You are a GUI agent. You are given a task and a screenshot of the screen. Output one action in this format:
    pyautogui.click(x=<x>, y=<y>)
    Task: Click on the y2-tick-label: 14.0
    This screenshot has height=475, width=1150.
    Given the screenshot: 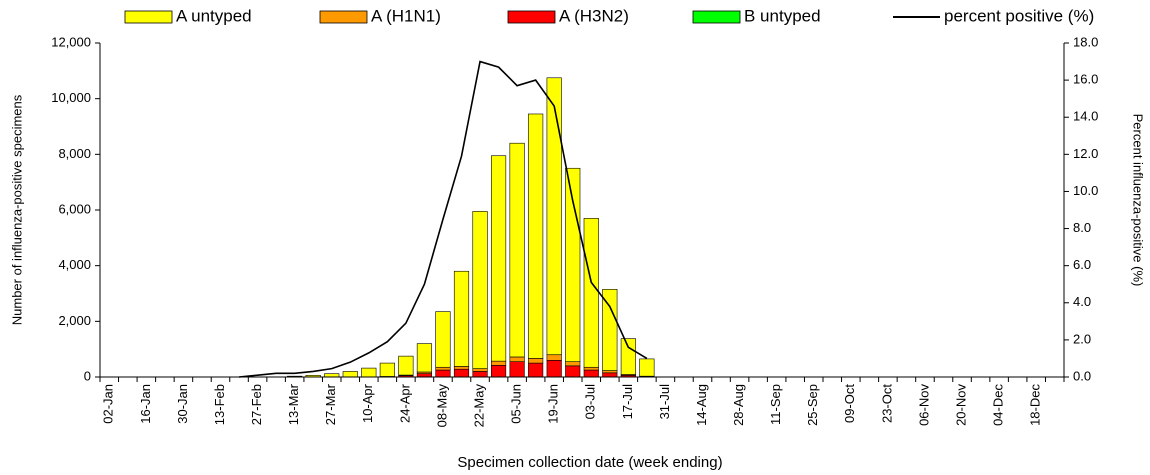 What is the action you would take?
    pyautogui.click(x=1085, y=116)
    